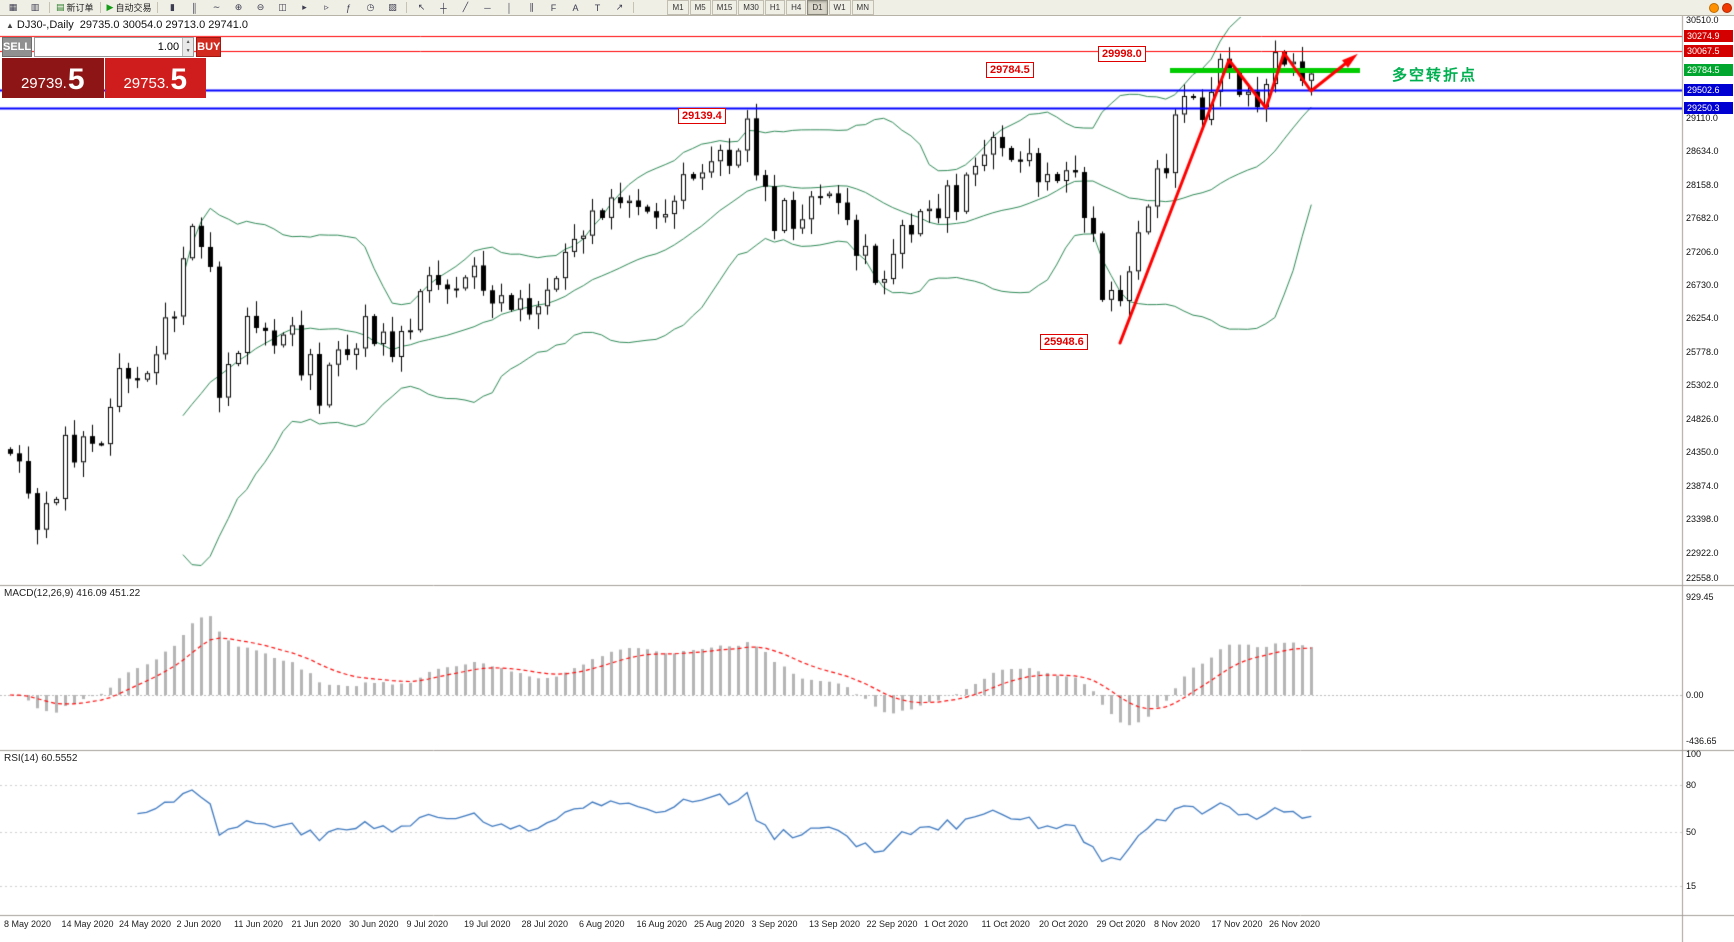 This screenshot has width=1734, height=942. What do you see at coordinates (163, 25) in the screenshot?
I see `ohlc-values: 29735.0 30054.0 29713.0 29741.0` at bounding box center [163, 25].